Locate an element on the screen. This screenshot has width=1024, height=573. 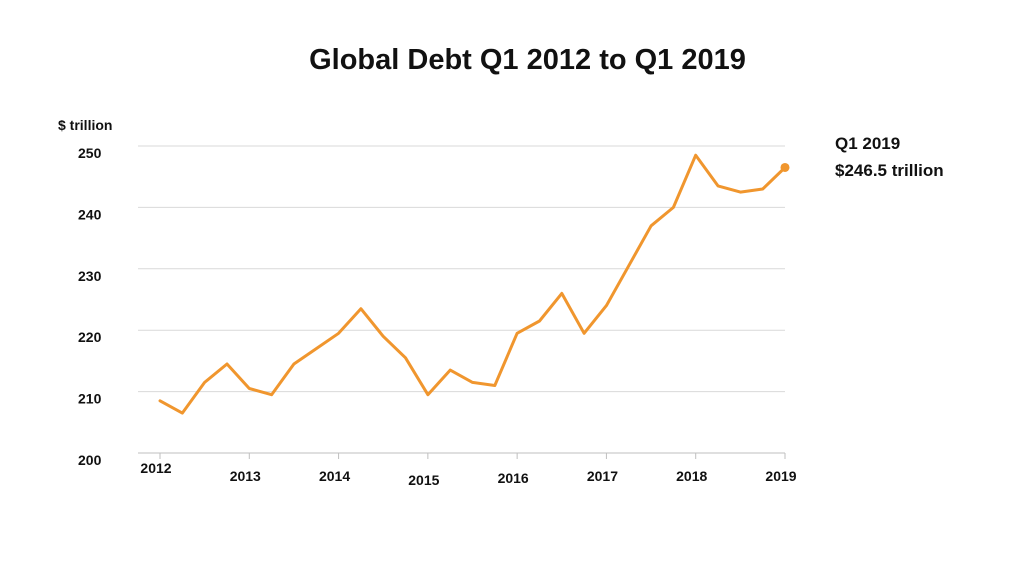
x-tick-label-2019: 2019 is located at coordinates (780, 476).